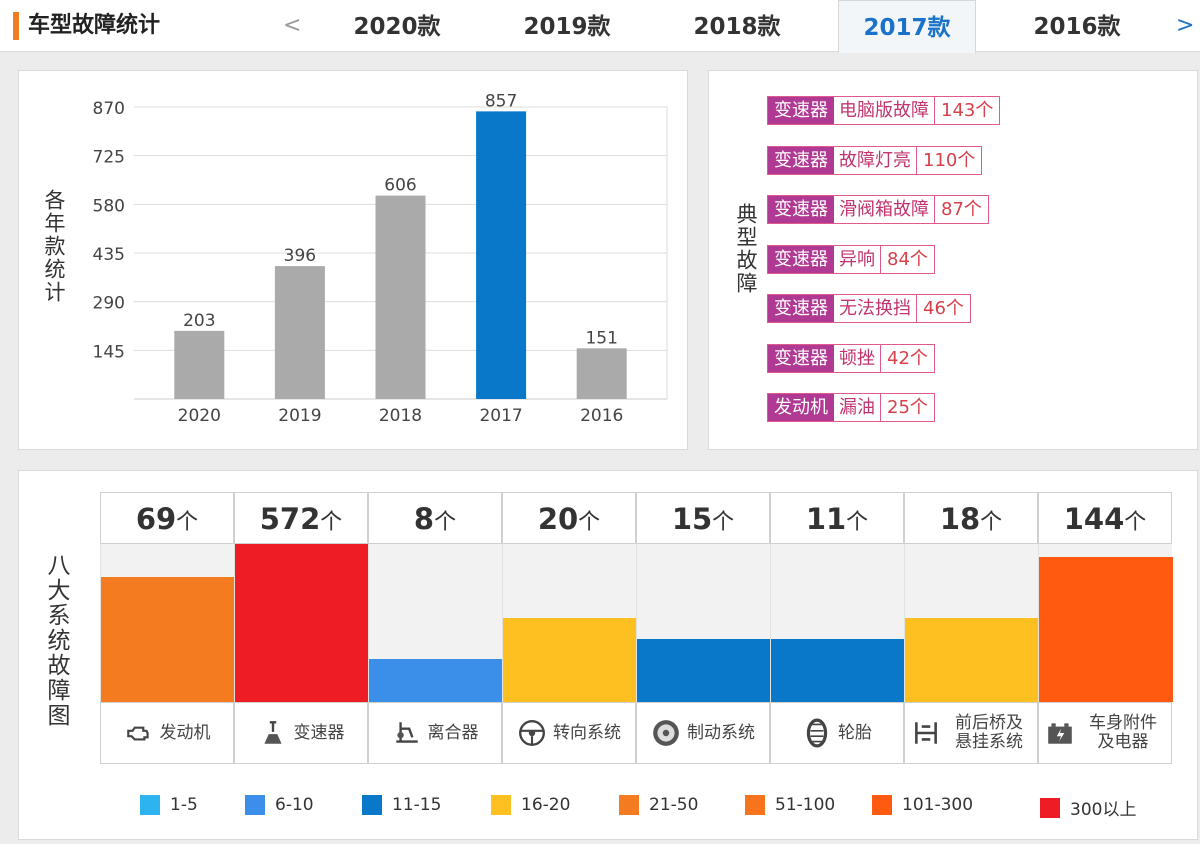 The width and height of the screenshot is (1200, 844). I want to click on system-column: 69个 发动机, so click(167, 632).